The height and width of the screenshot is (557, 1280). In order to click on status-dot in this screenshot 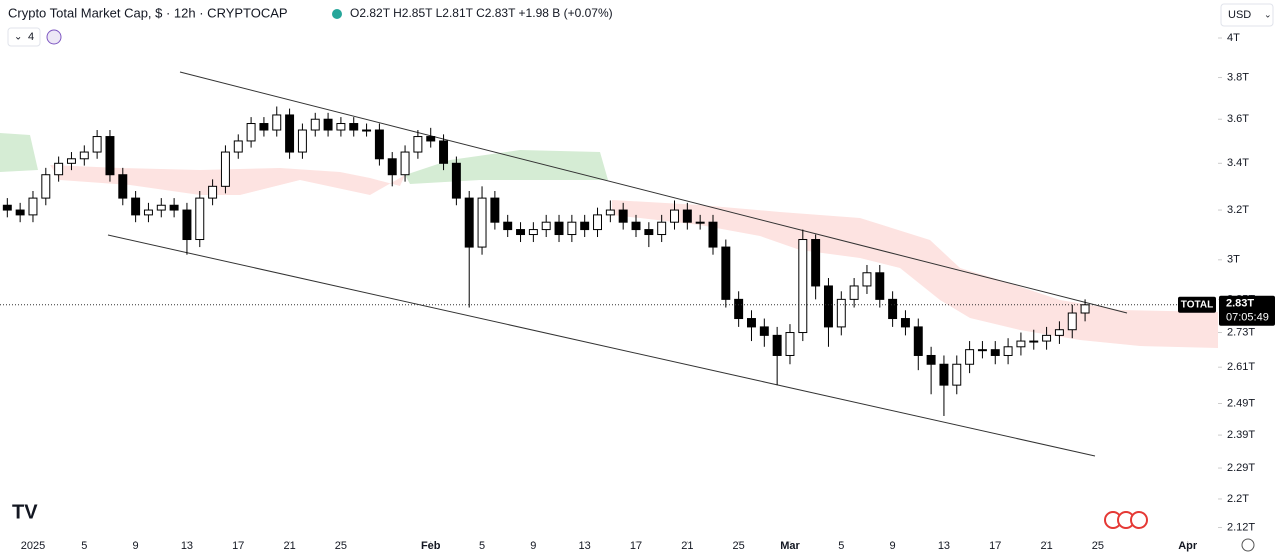, I will do `click(337, 14)`.